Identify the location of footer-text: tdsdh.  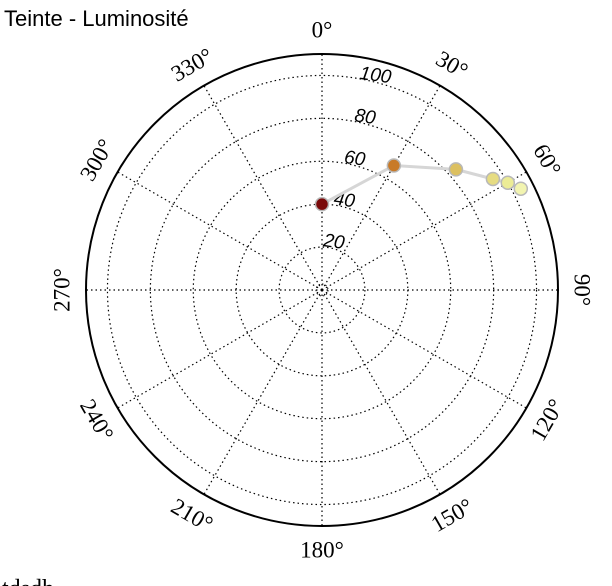
(28, 581).